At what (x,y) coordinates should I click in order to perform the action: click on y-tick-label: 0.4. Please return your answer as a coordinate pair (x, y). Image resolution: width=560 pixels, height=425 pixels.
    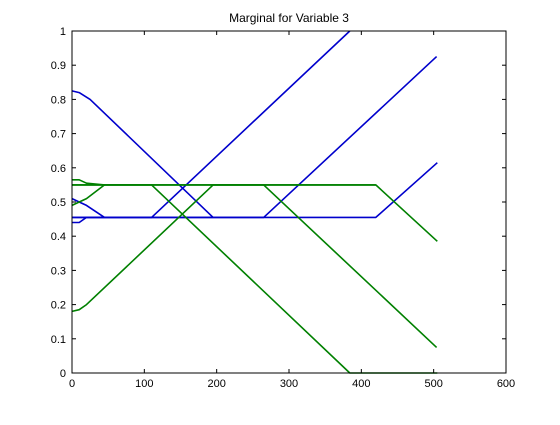
    Looking at the image, I should click on (58, 237).